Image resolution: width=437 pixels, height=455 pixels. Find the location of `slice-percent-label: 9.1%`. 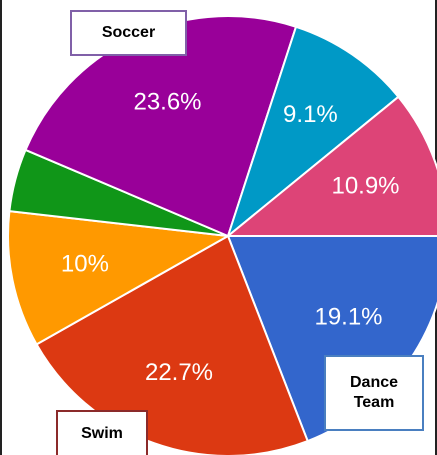

slice-percent-label: 9.1% is located at coordinates (310, 114).